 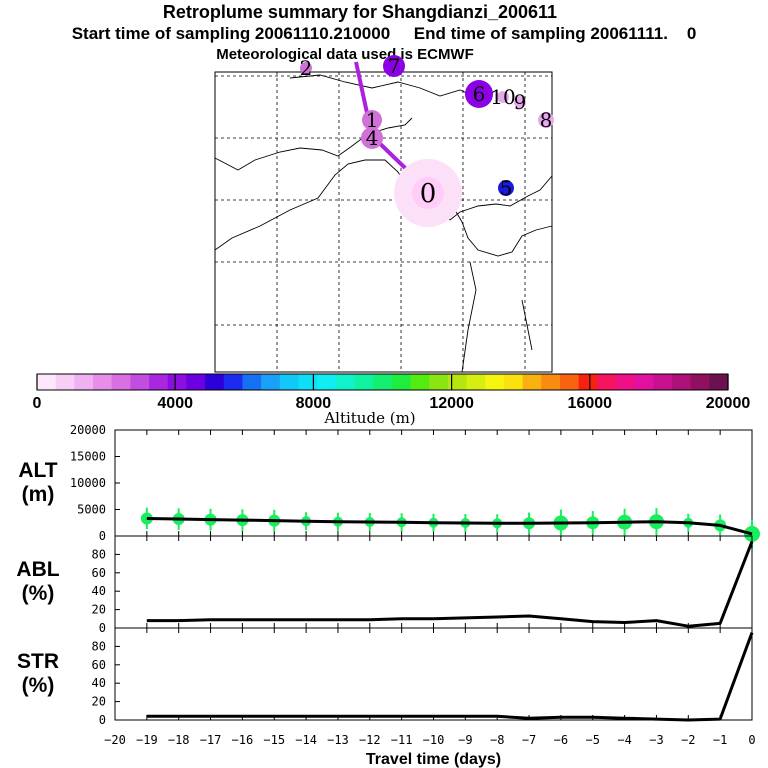 What do you see at coordinates (147, 740) in the screenshot?
I see `x-tick-label: −19` at bounding box center [147, 740].